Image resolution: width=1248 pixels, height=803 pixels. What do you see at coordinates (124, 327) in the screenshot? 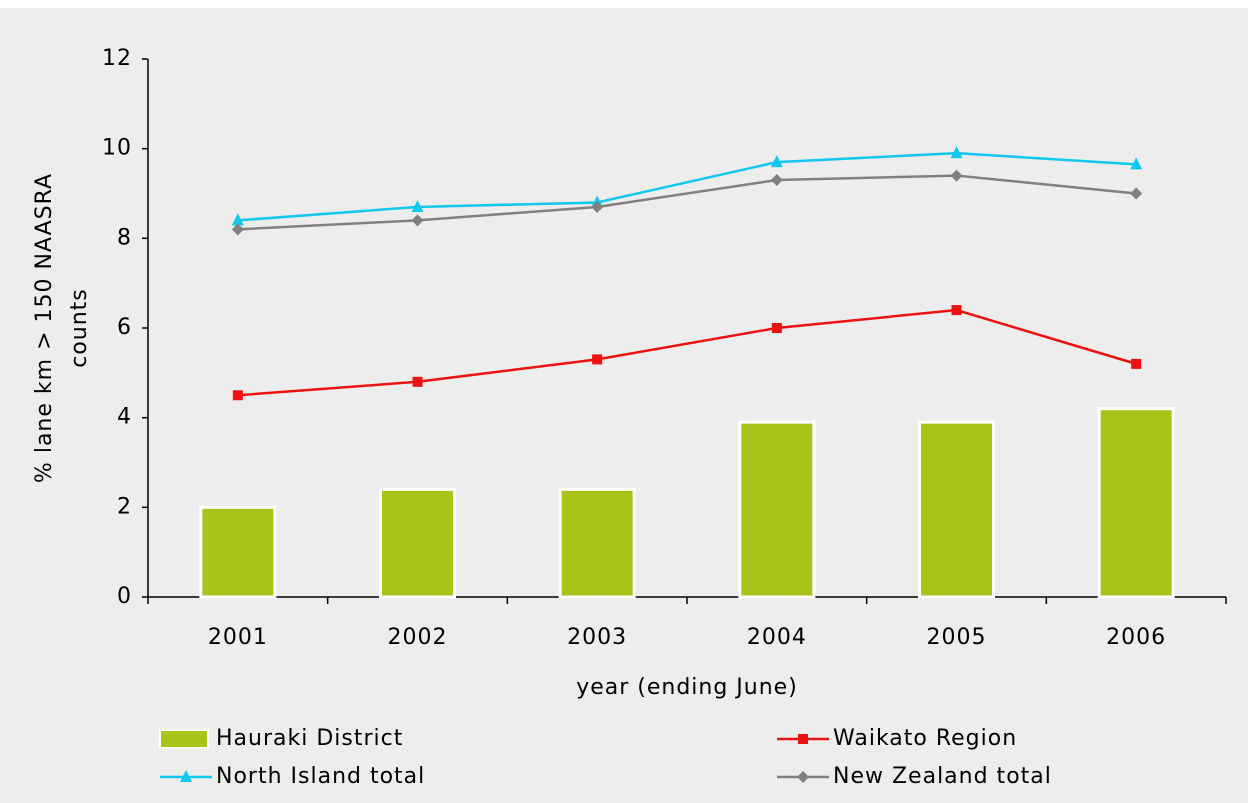
I see `y-tick-label: 6` at bounding box center [124, 327].